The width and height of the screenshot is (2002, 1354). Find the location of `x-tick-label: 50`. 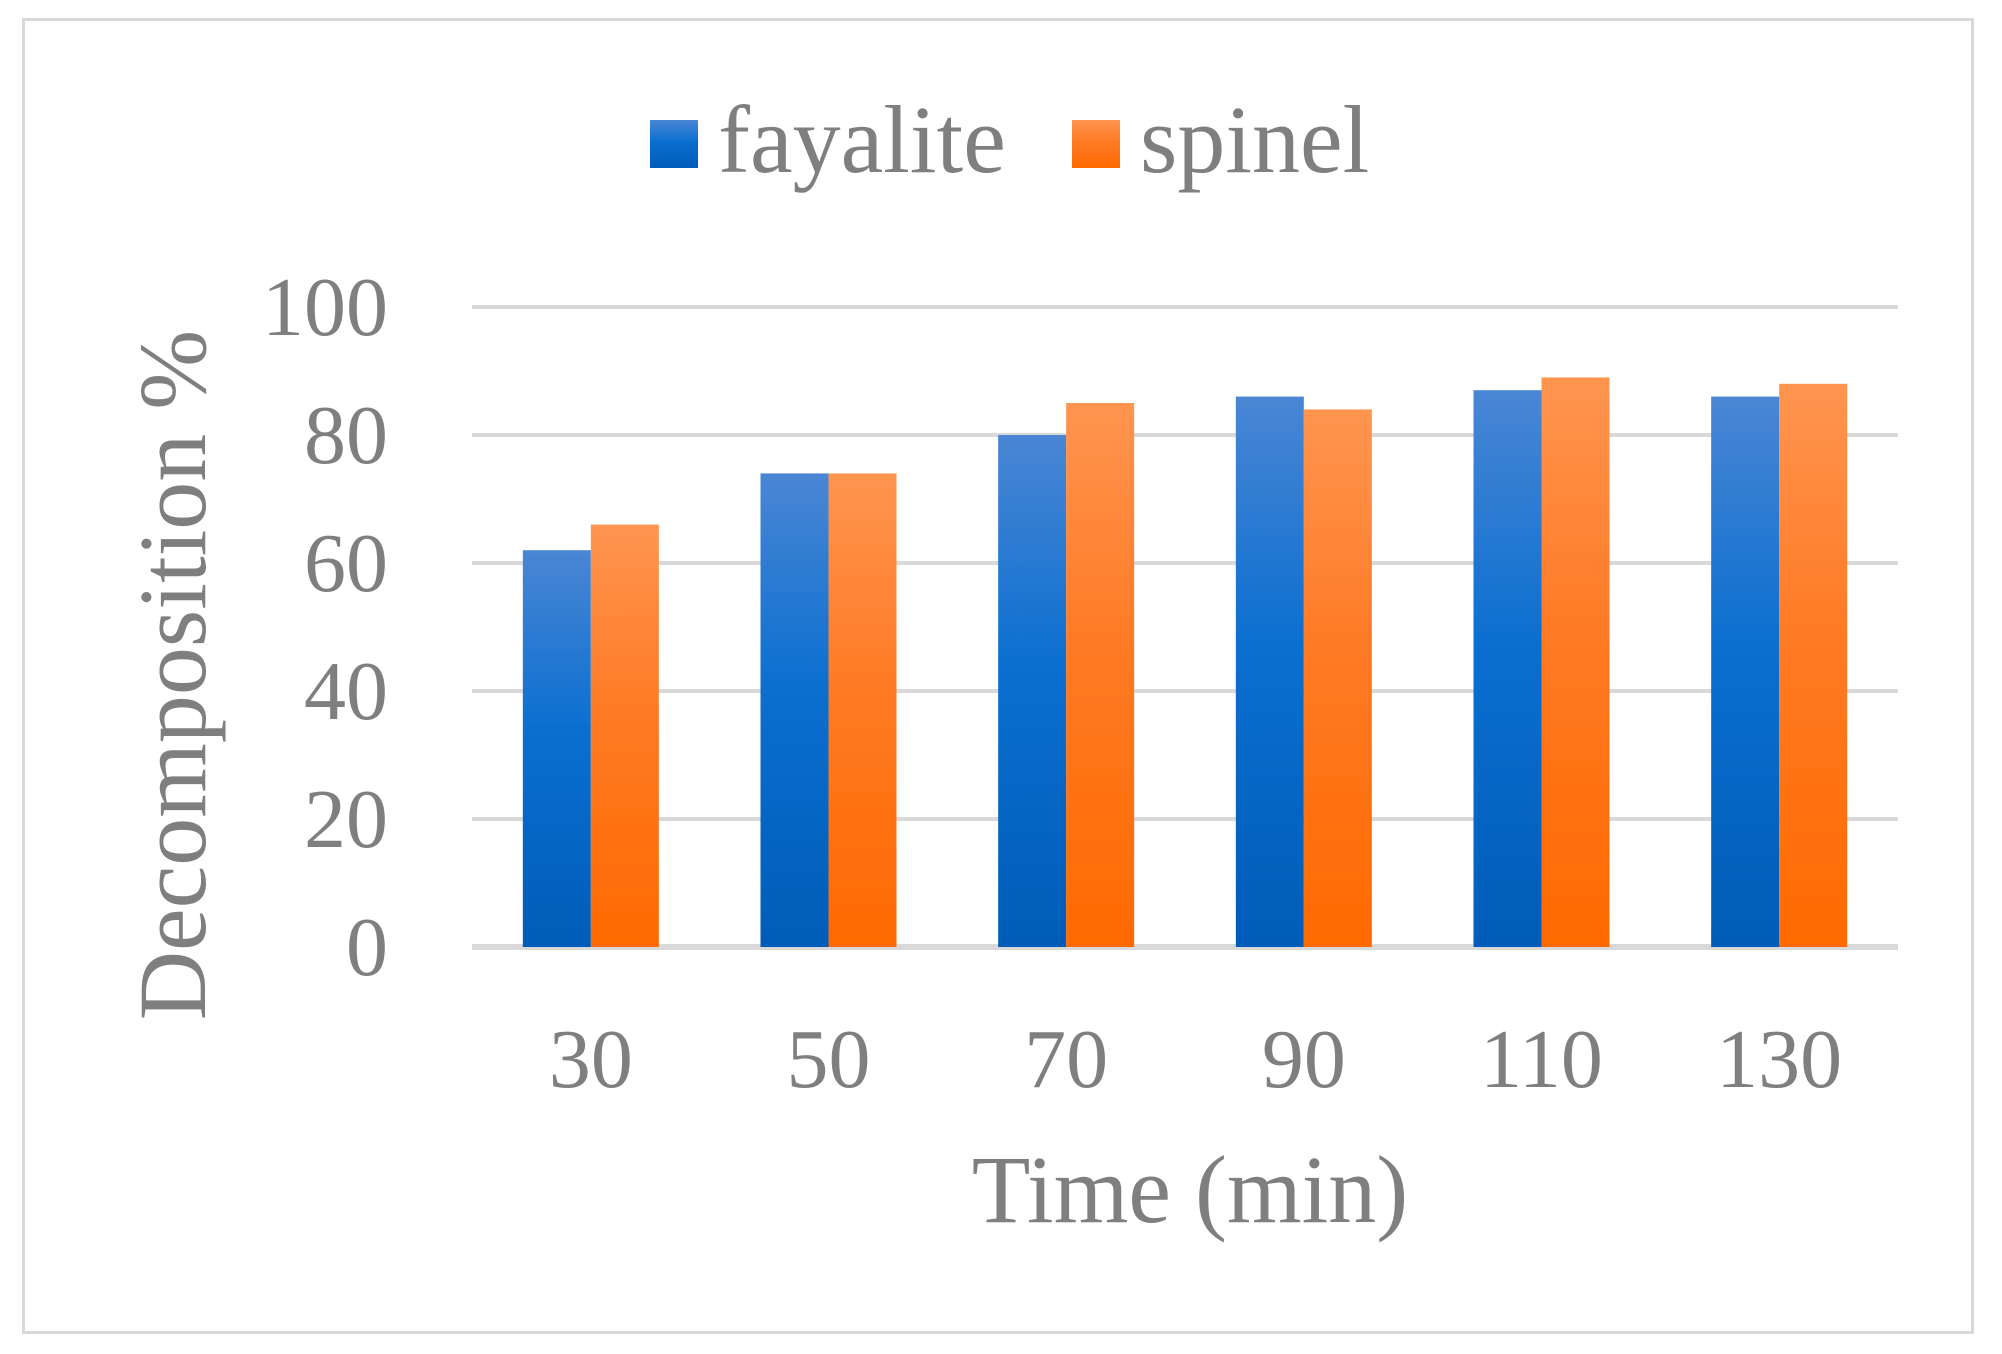

x-tick-label: 50 is located at coordinates (829, 1059).